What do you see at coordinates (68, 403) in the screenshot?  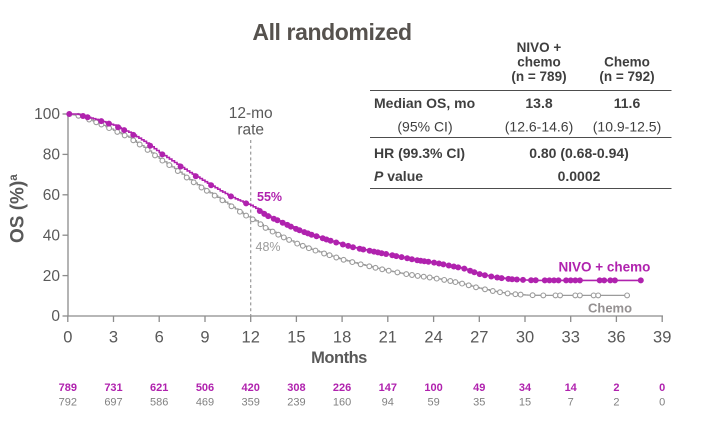 I see `svg-text: 792` at bounding box center [68, 403].